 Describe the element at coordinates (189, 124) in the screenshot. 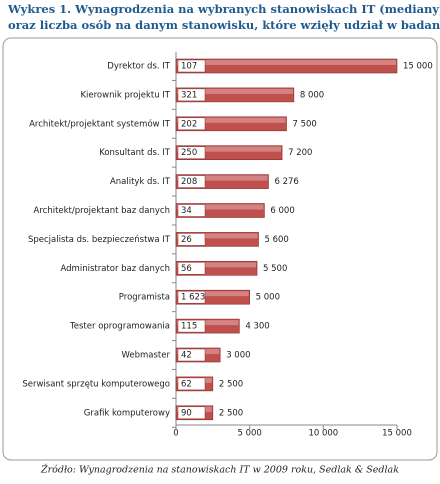

I see `count-label: 202` at that location.